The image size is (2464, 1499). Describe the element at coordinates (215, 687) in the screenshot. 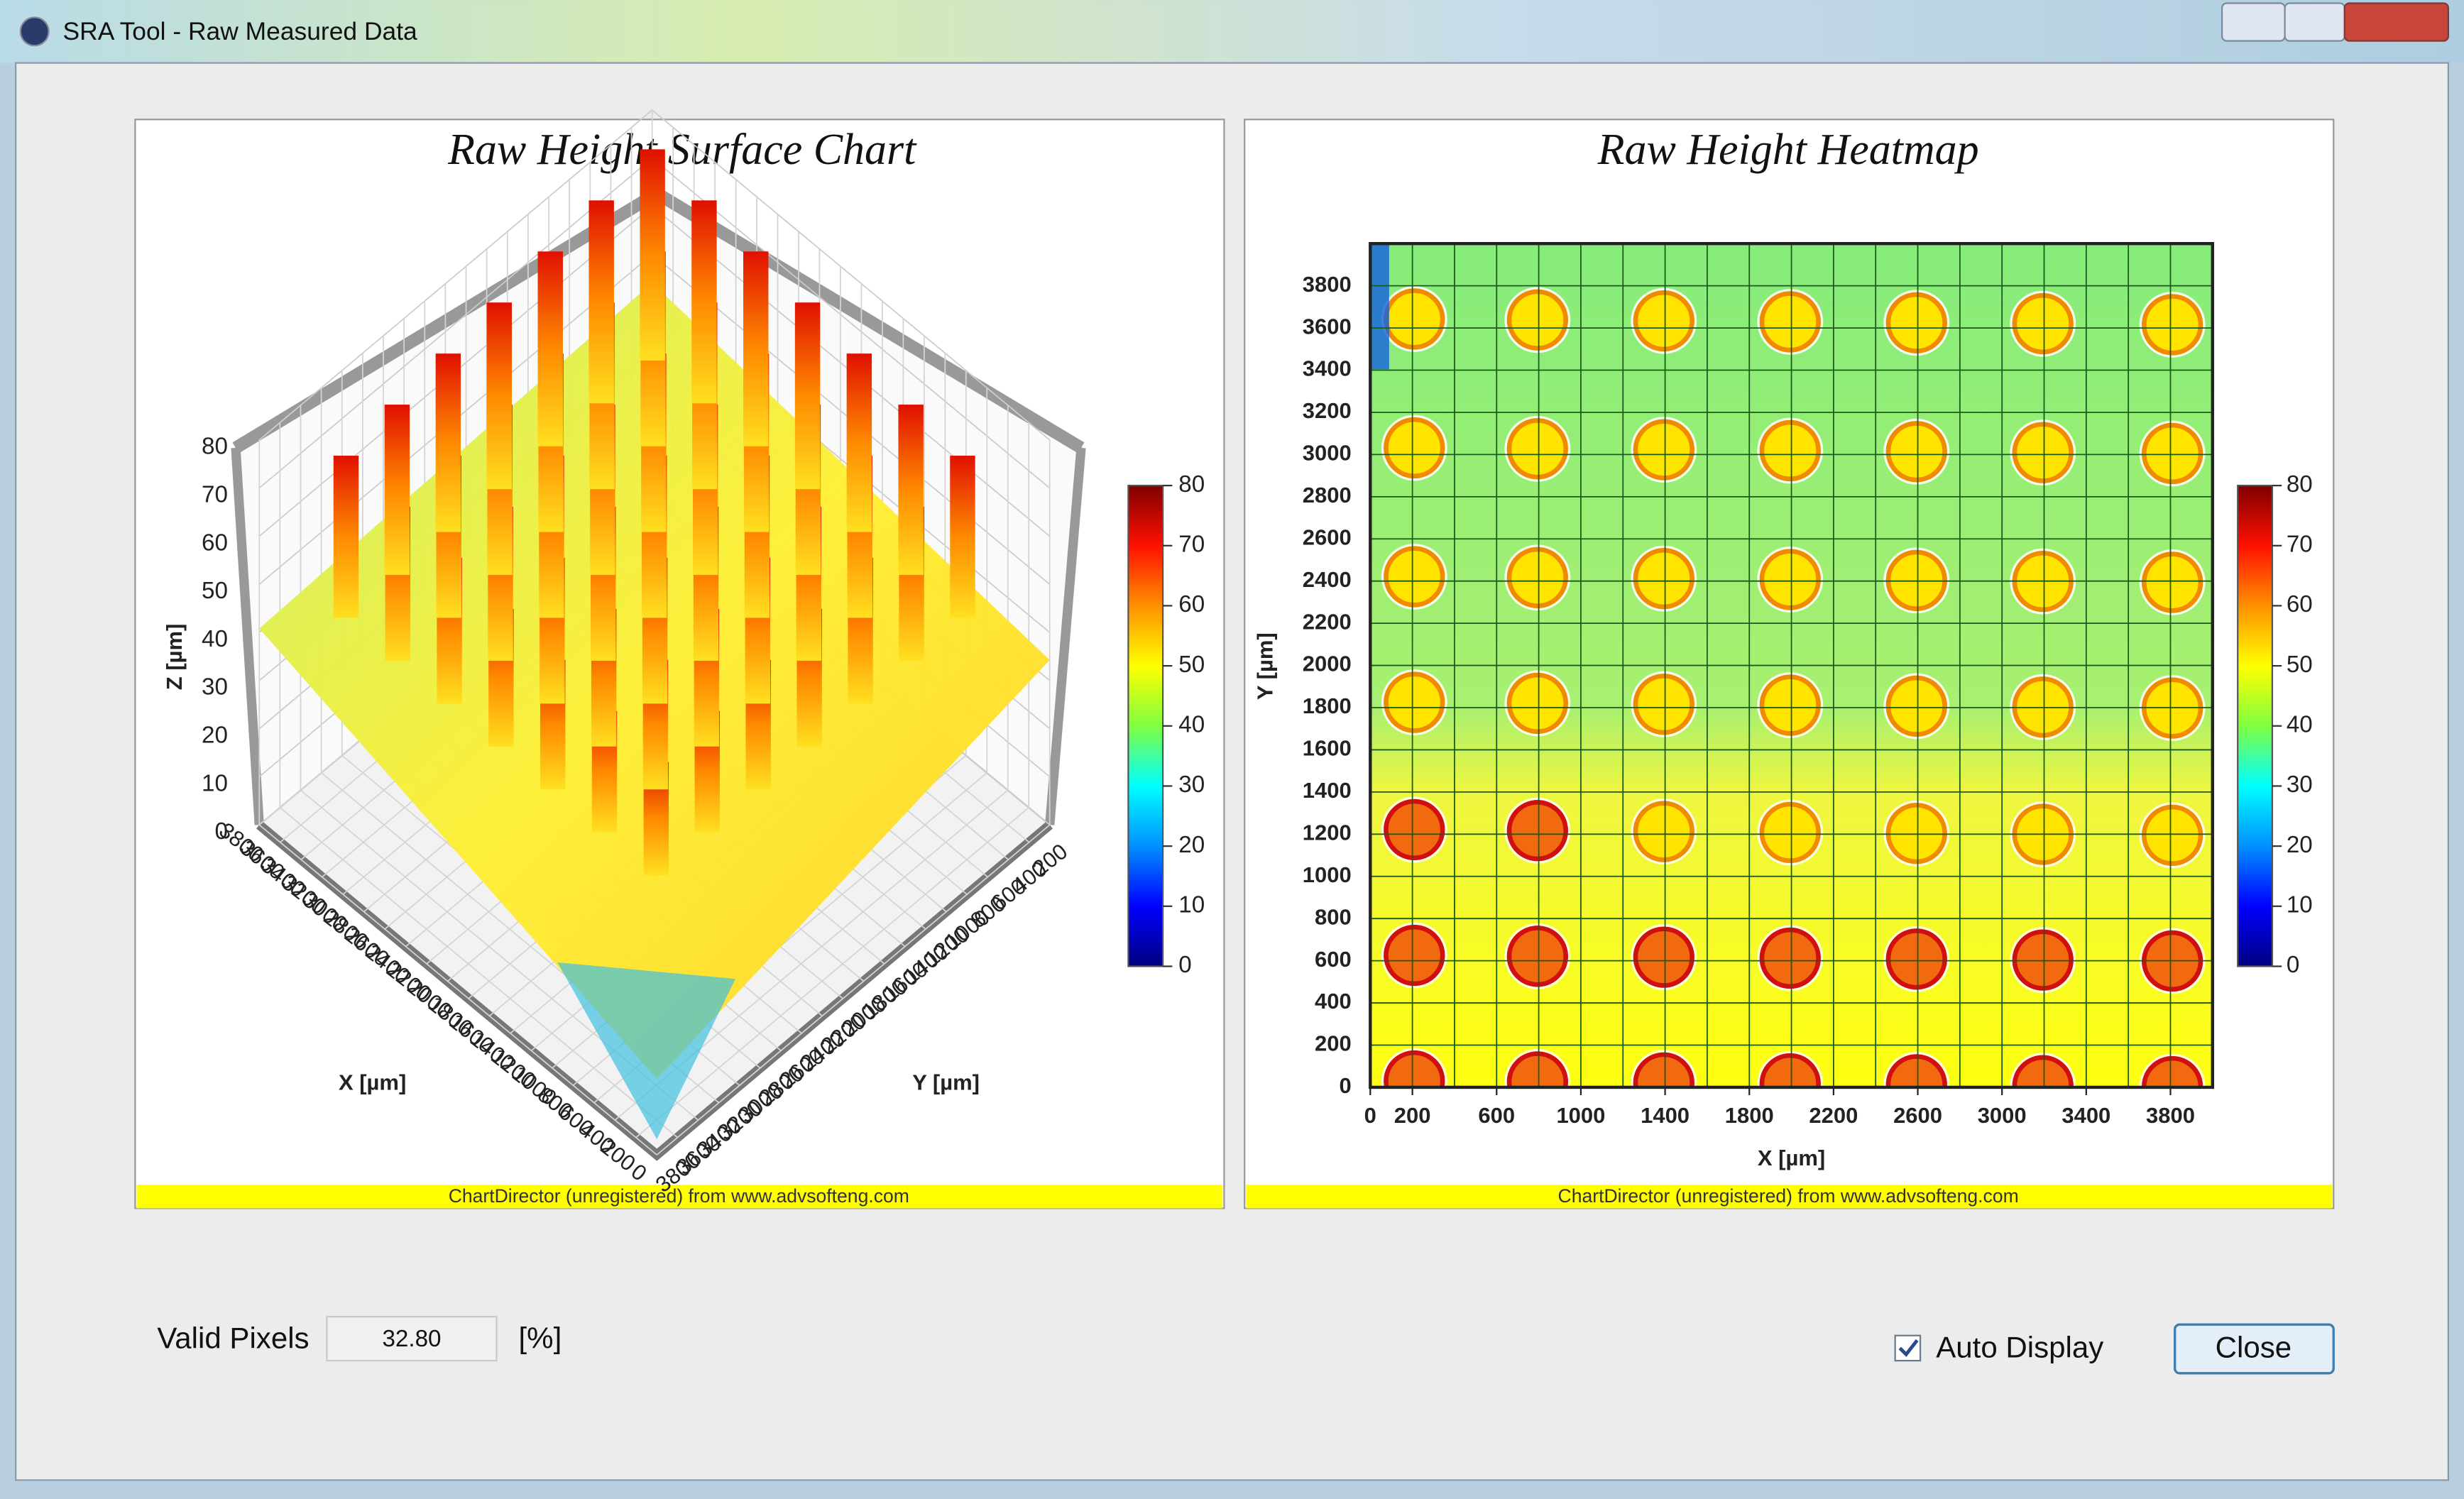

I see `z-tick-label: 30` at that location.